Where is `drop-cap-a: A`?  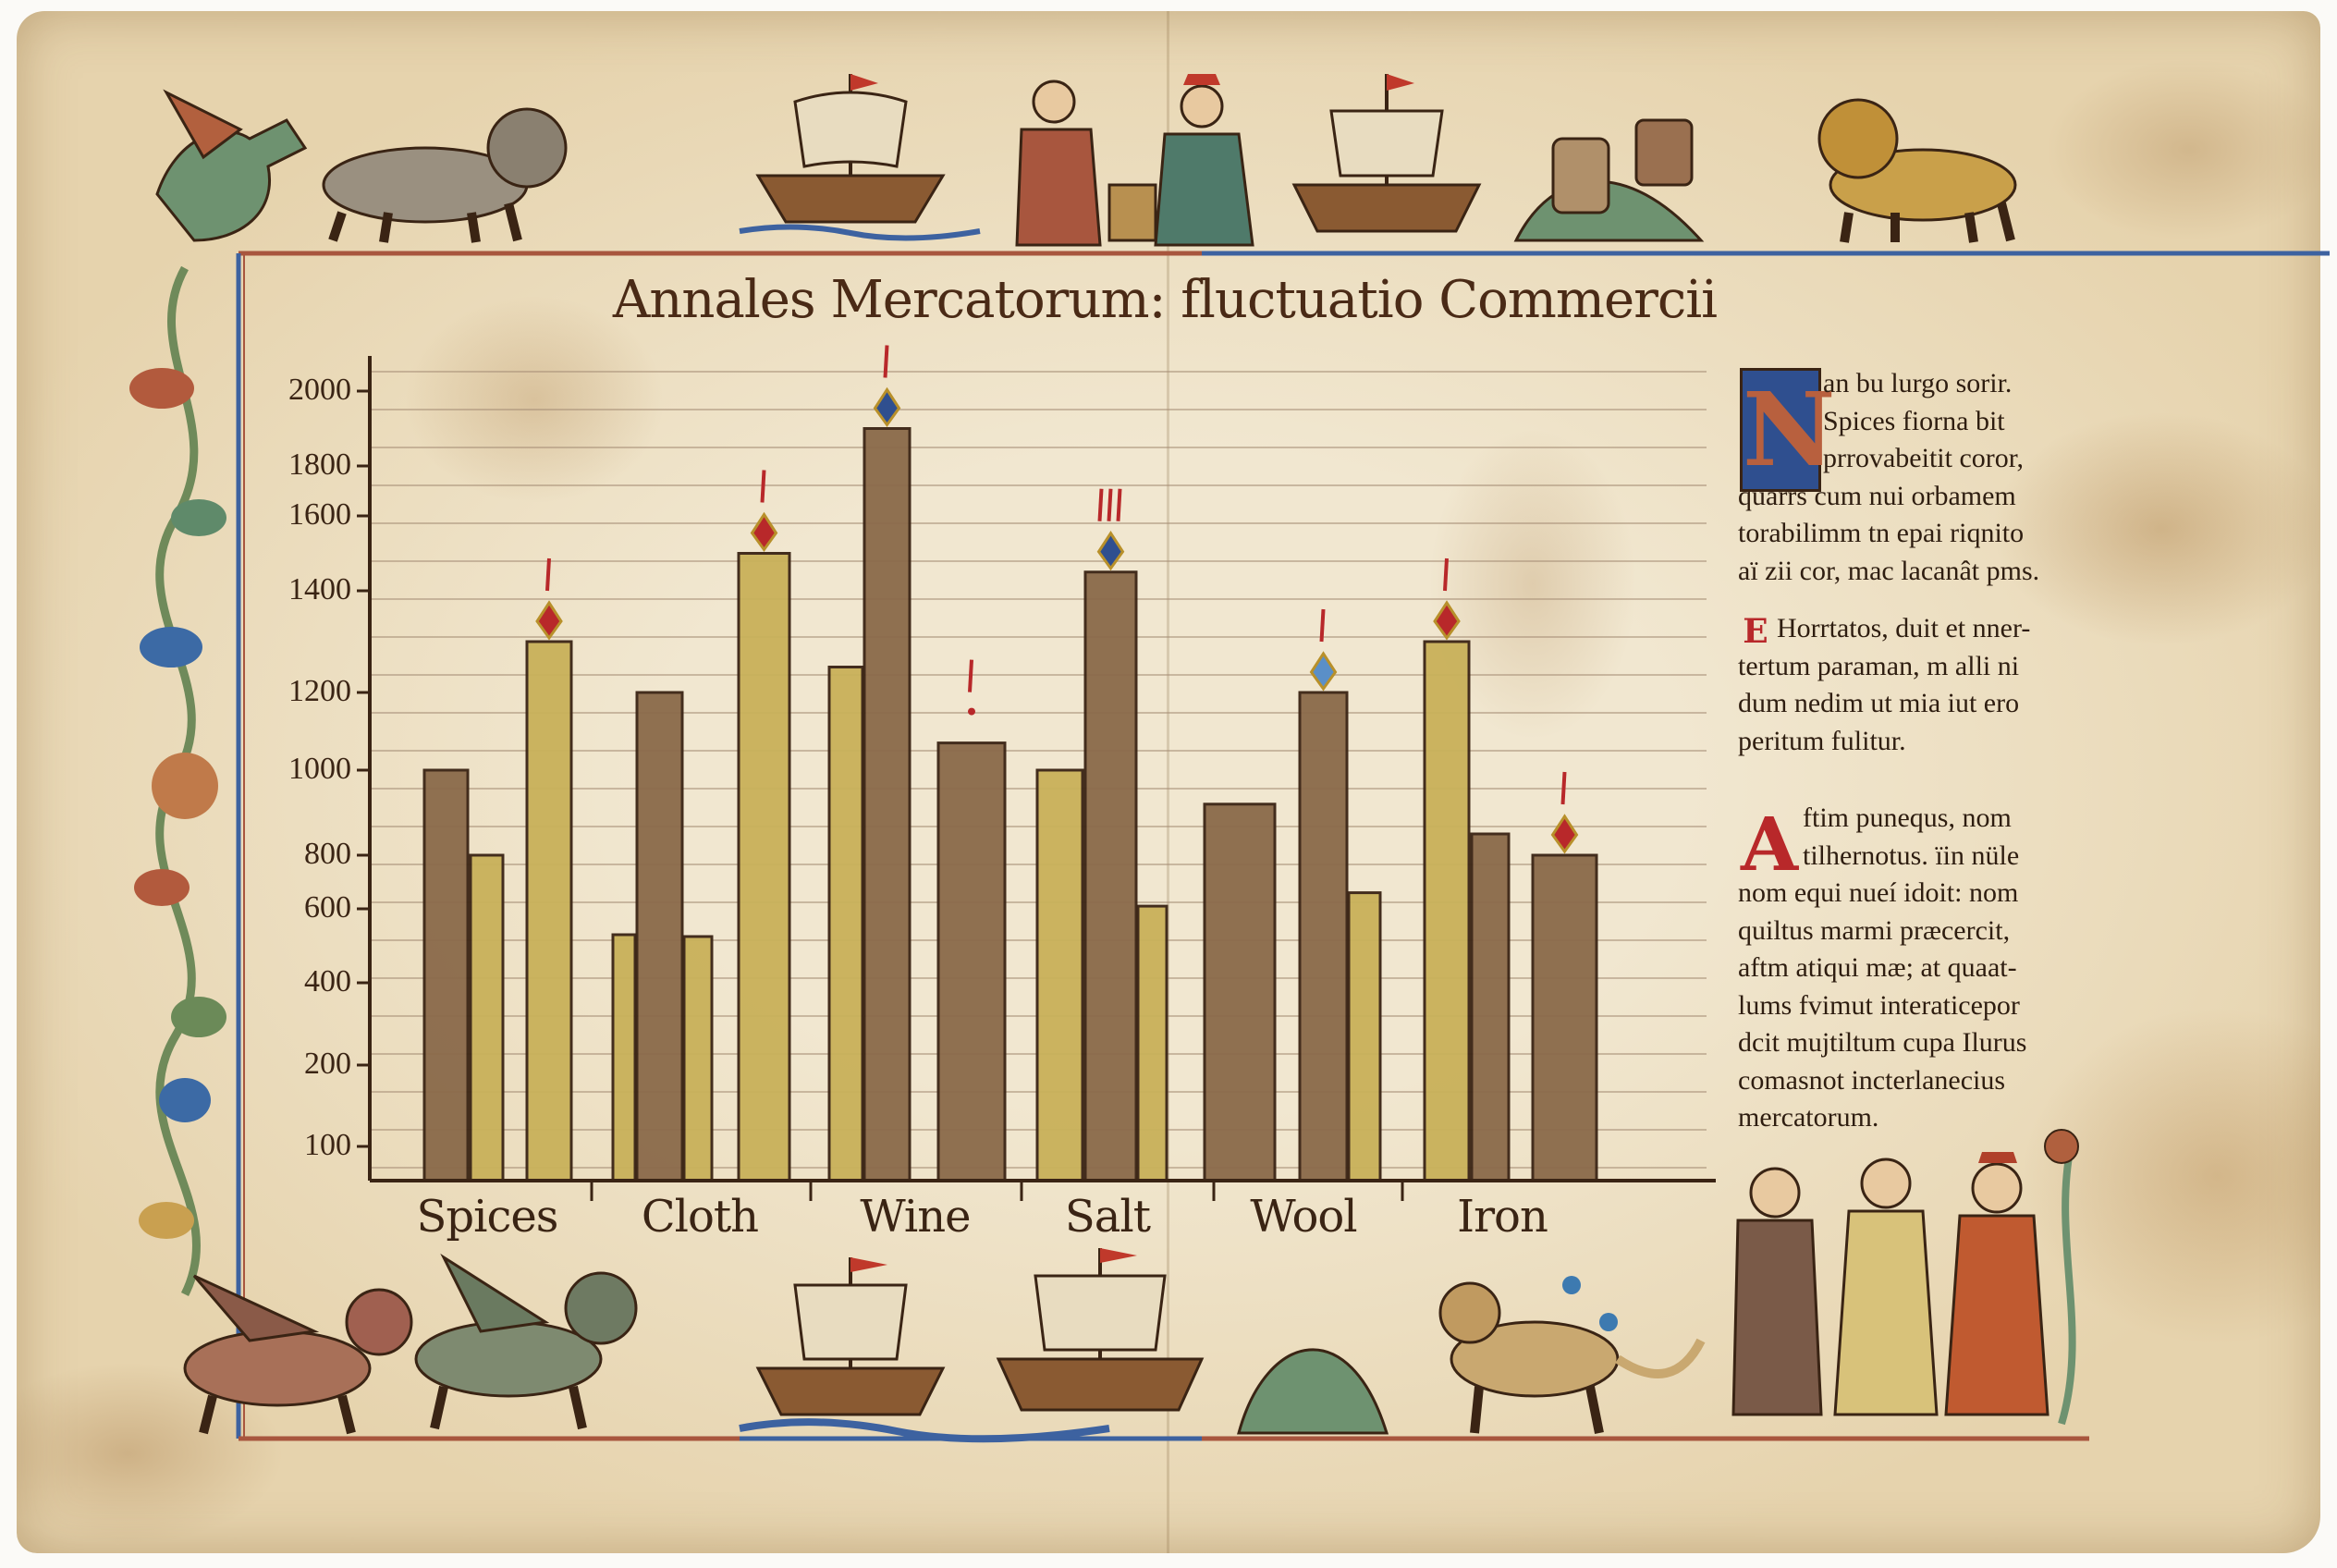
drop-cap-a: A is located at coordinates (1769, 845).